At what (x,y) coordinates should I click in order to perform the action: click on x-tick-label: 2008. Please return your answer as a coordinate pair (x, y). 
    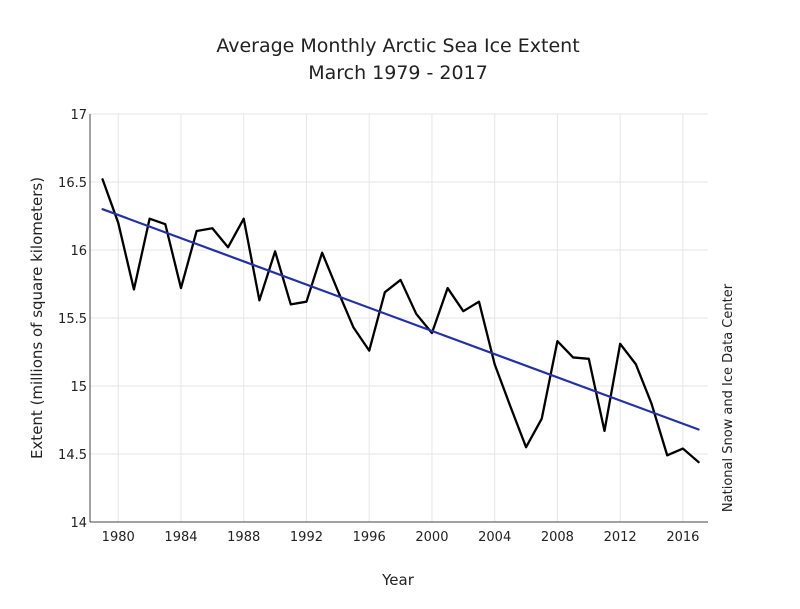
    Looking at the image, I should click on (557, 537).